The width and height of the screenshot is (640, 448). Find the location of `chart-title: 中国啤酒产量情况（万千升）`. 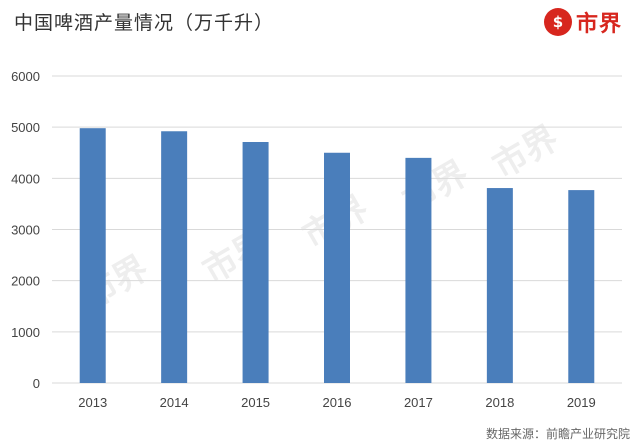

chart-title: 中国啤酒产量情况（万千升） is located at coordinates (144, 23).